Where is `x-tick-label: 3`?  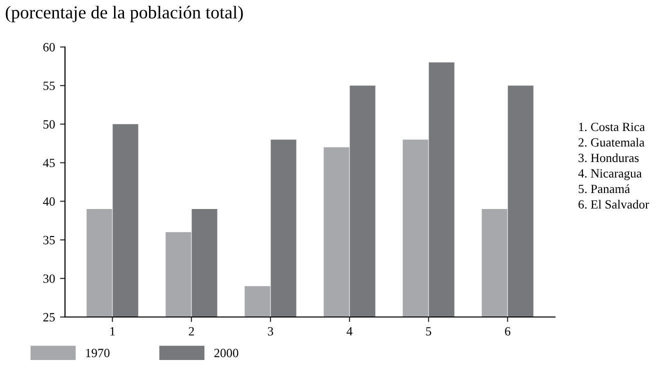
x-tick-label: 3 is located at coordinates (271, 331).